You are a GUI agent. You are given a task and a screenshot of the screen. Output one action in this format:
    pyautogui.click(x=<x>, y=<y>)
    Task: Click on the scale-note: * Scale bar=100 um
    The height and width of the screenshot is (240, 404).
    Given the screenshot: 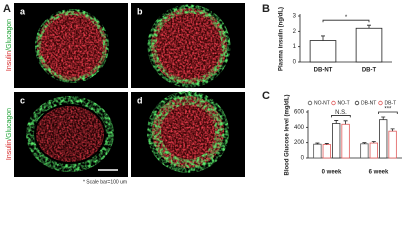 What is the action you would take?
    pyautogui.click(x=105, y=182)
    